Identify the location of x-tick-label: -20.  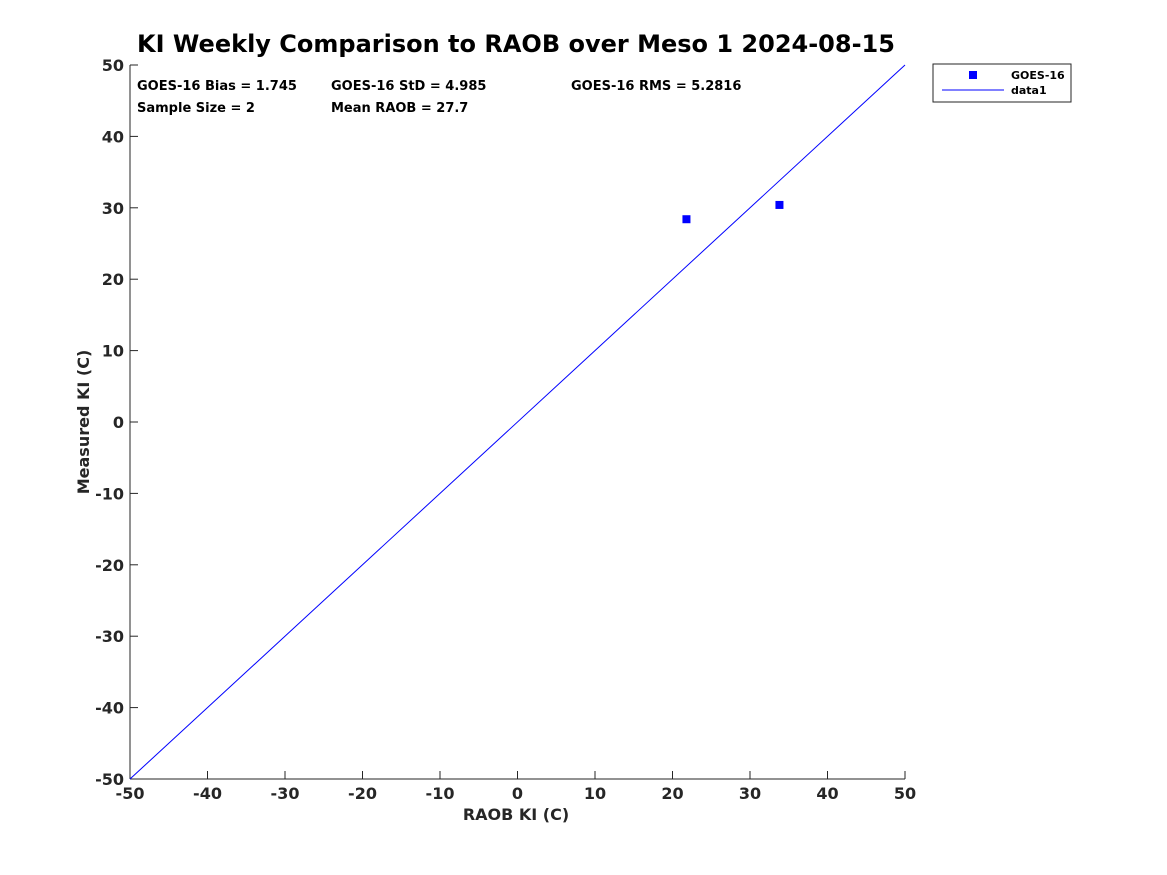
(362, 793).